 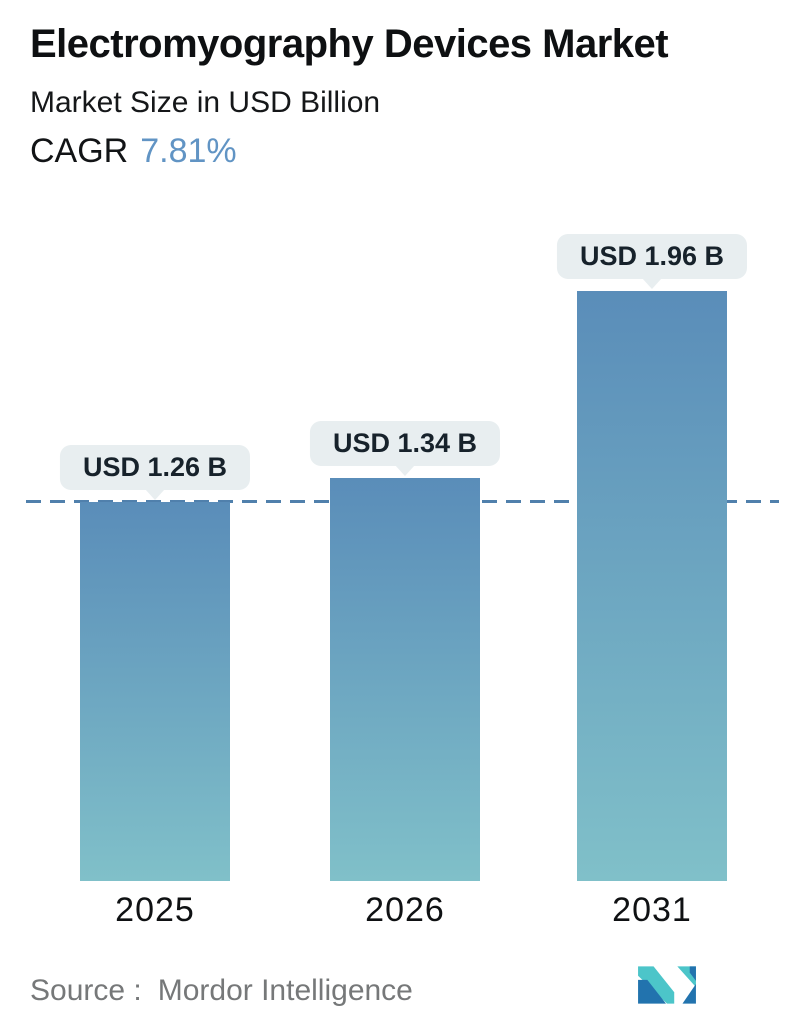 I want to click on bar-2031, so click(x=652, y=586).